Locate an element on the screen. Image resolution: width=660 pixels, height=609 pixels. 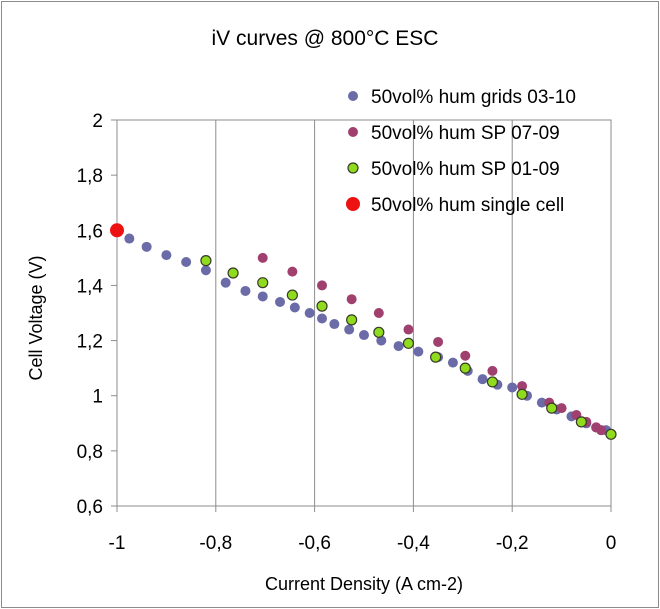
x-axis-label: Current Density (A cm-2) is located at coordinates (364, 584).